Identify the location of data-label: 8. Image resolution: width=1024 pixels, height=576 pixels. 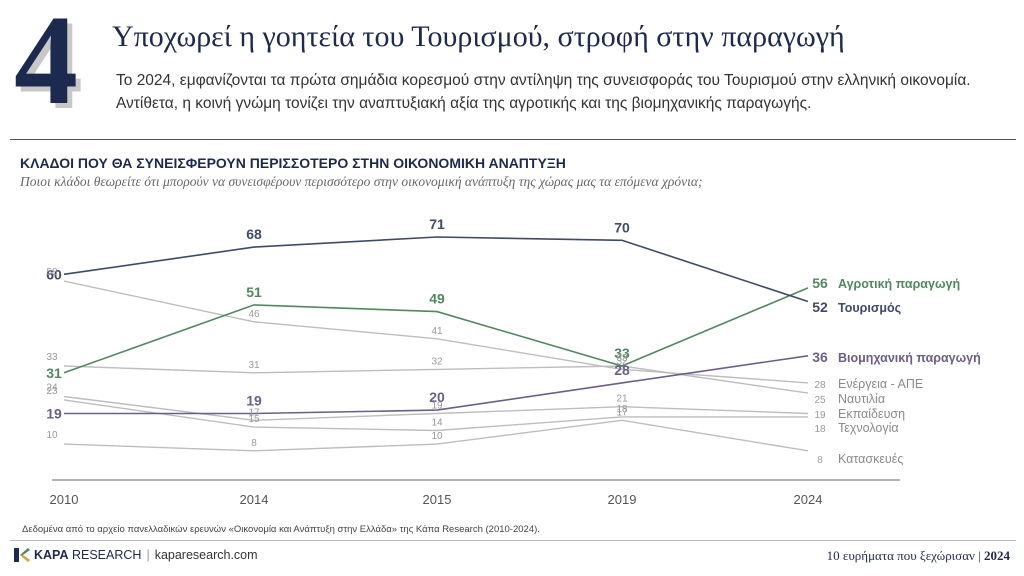
(254, 443).